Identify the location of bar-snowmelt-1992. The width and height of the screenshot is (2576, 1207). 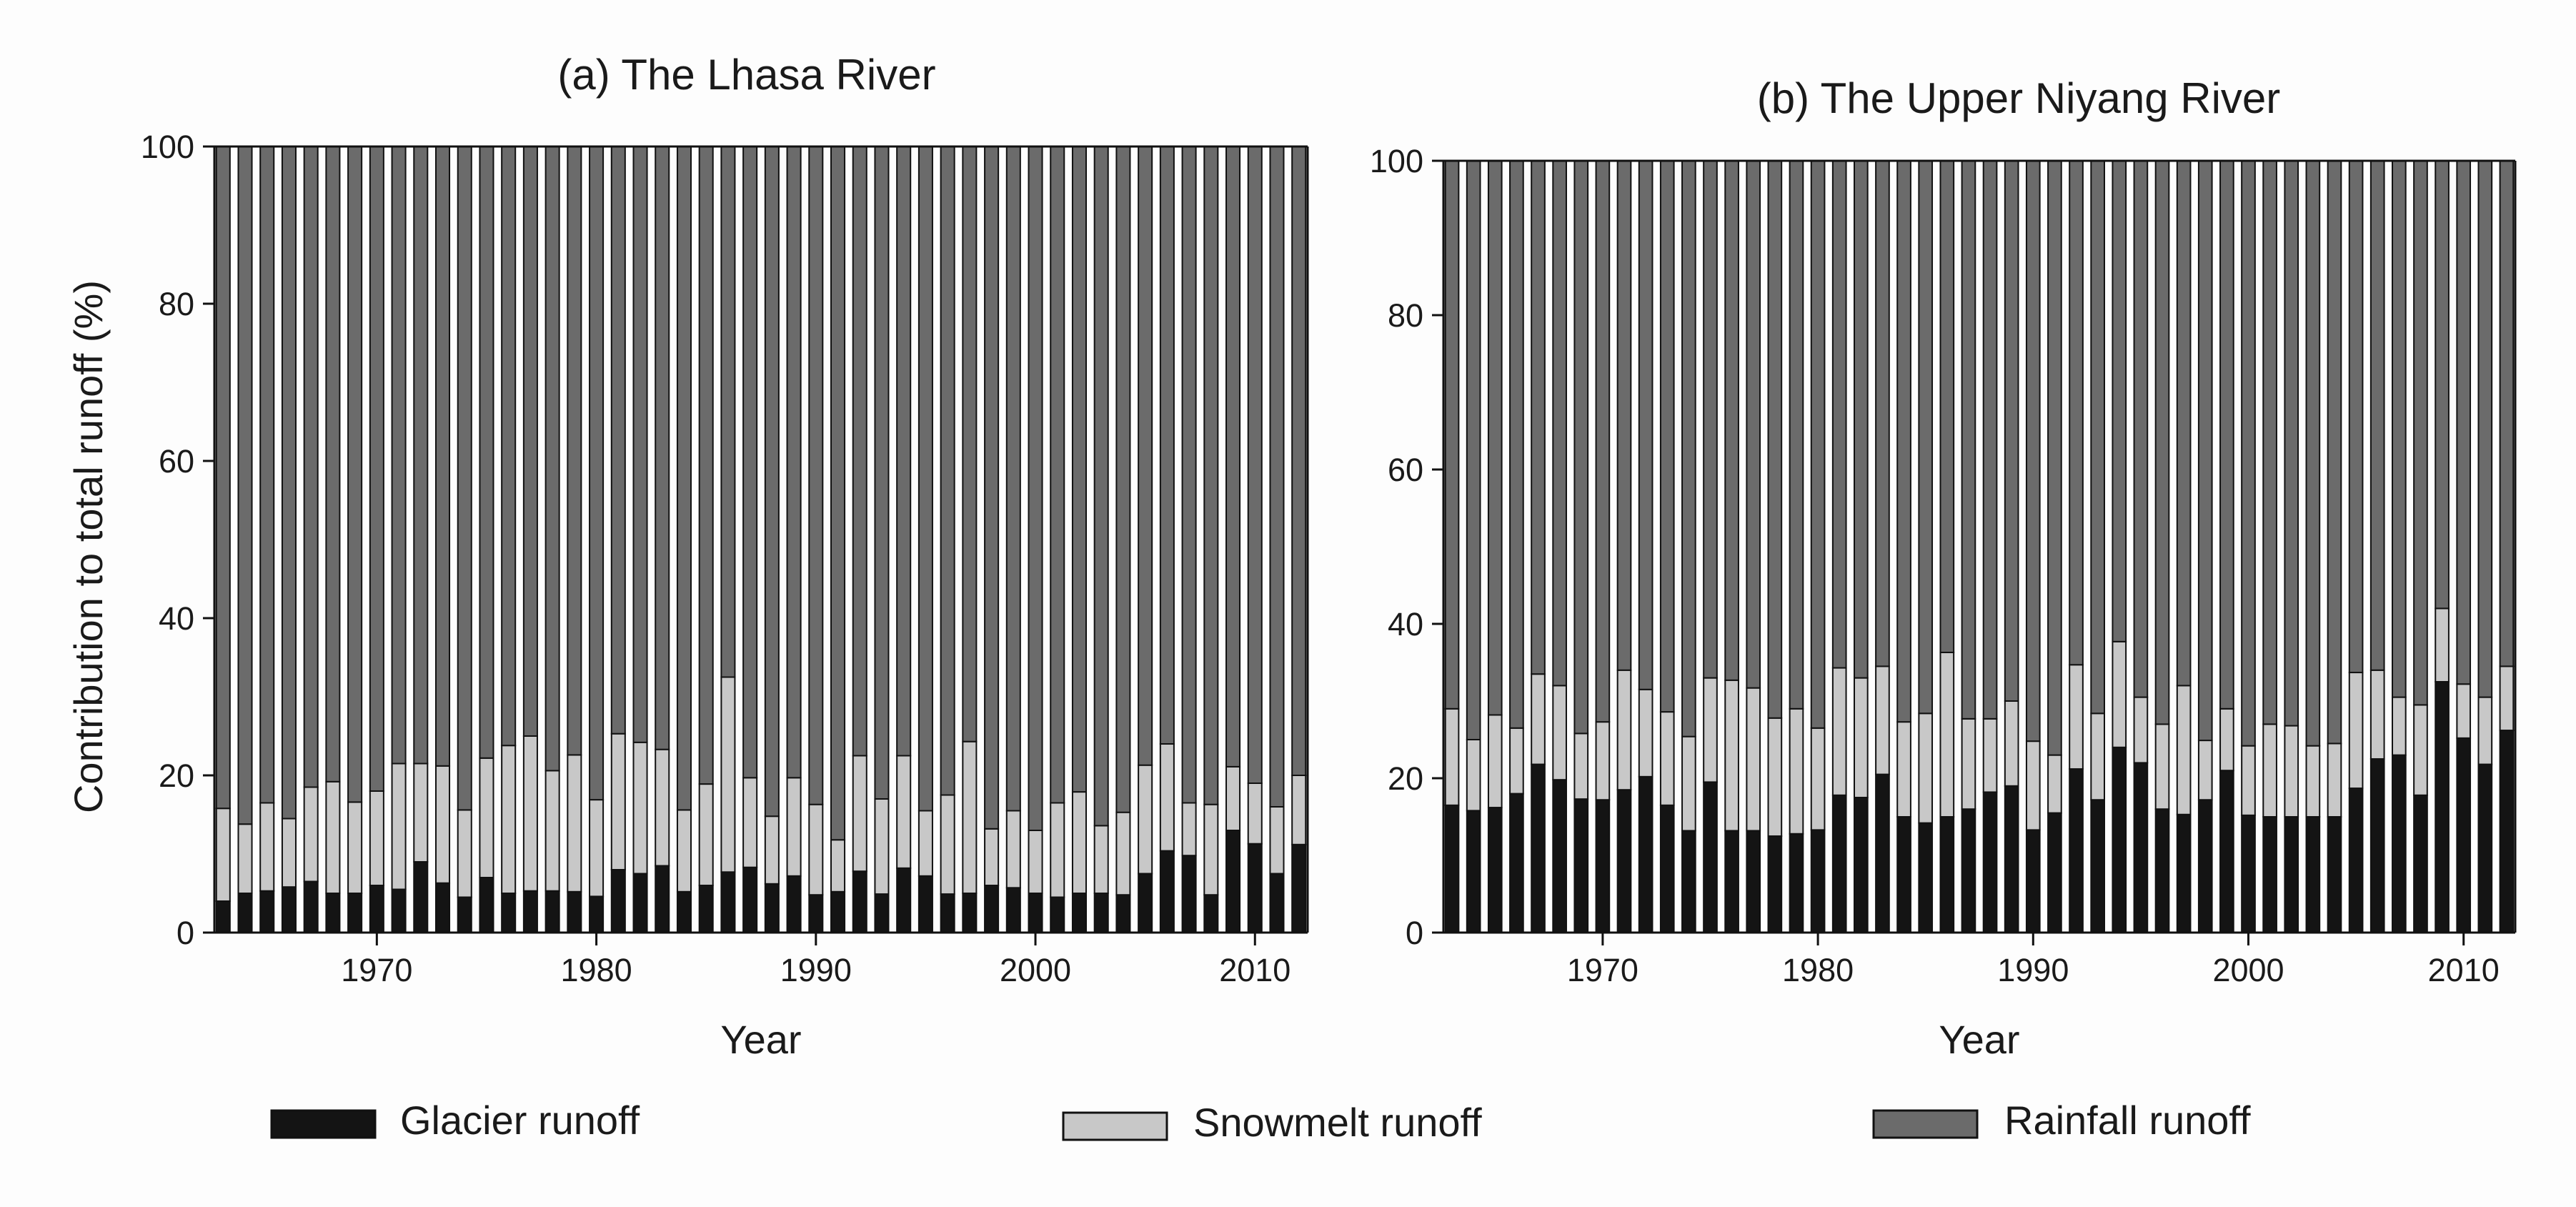
(2076, 717).